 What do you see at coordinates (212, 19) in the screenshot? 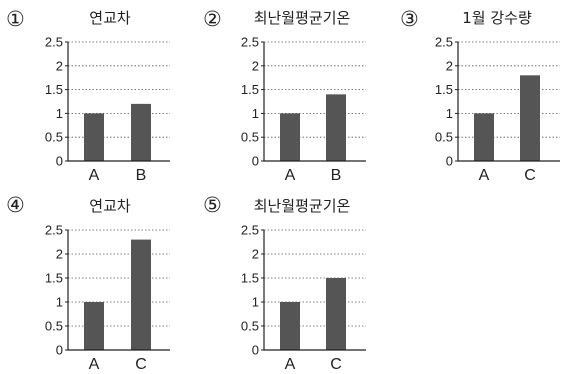
I see `option-number: ②` at bounding box center [212, 19].